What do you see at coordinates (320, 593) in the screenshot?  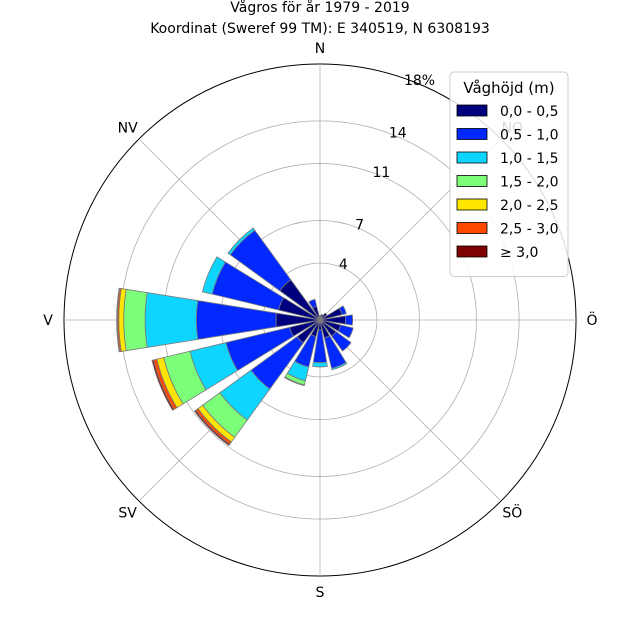 I see `direction-label: S` at bounding box center [320, 593].